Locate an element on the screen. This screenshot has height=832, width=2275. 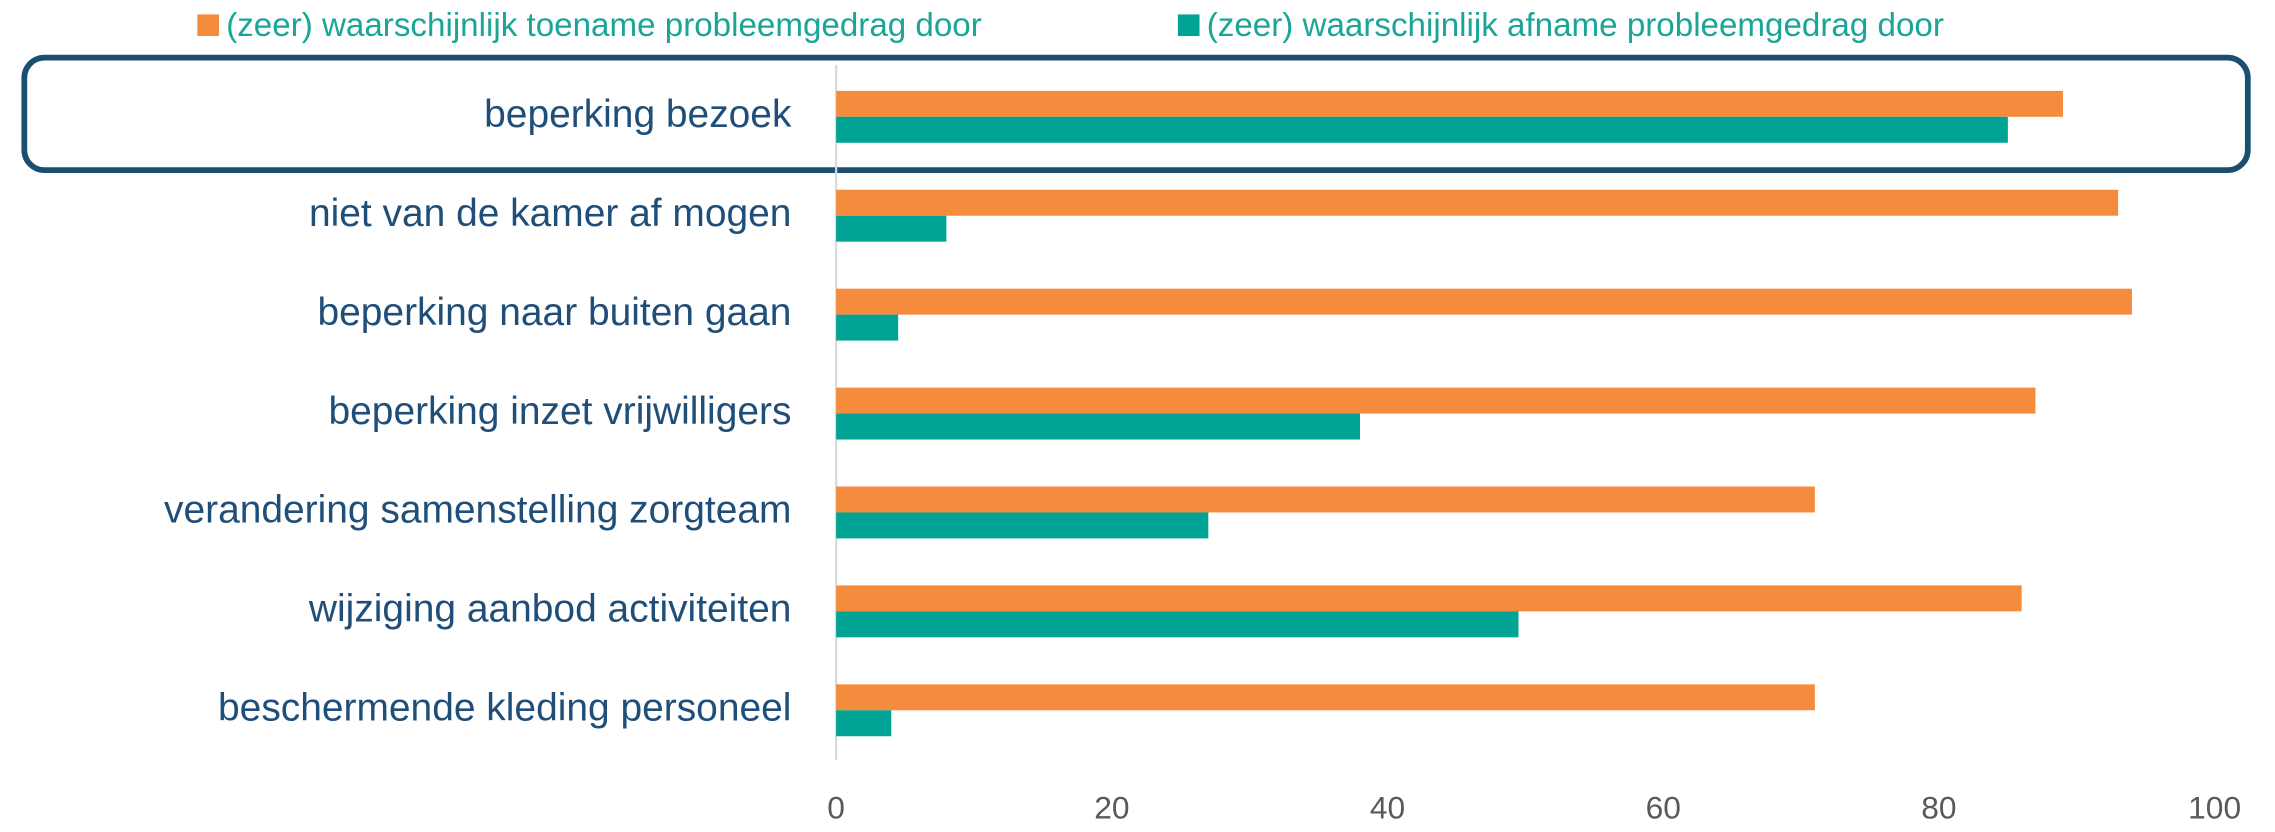
x-tick-label: 100 is located at coordinates (2214, 808).